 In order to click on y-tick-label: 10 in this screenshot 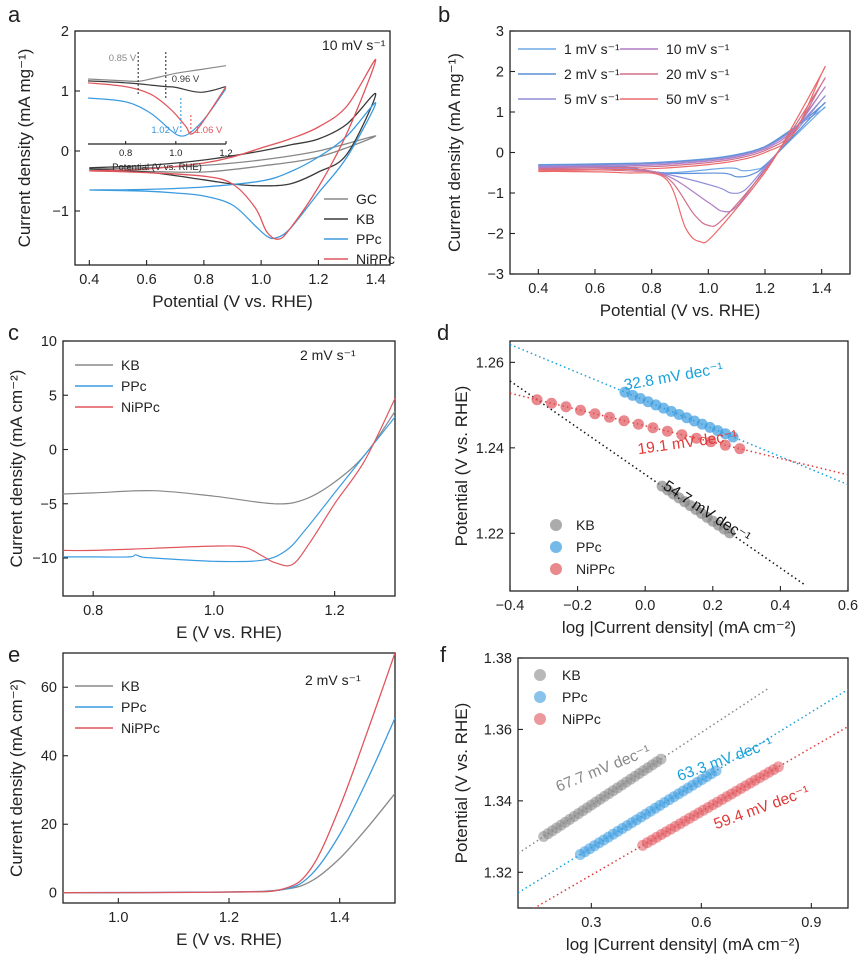, I will do `click(49, 342)`.